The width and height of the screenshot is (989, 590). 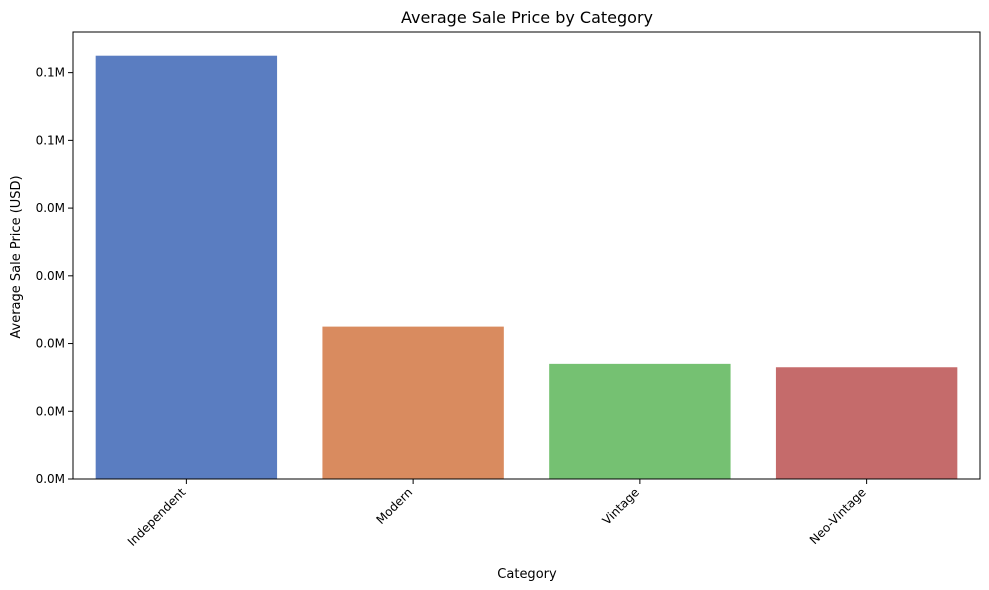 I want to click on x-axis-label: Category, so click(x=527, y=574).